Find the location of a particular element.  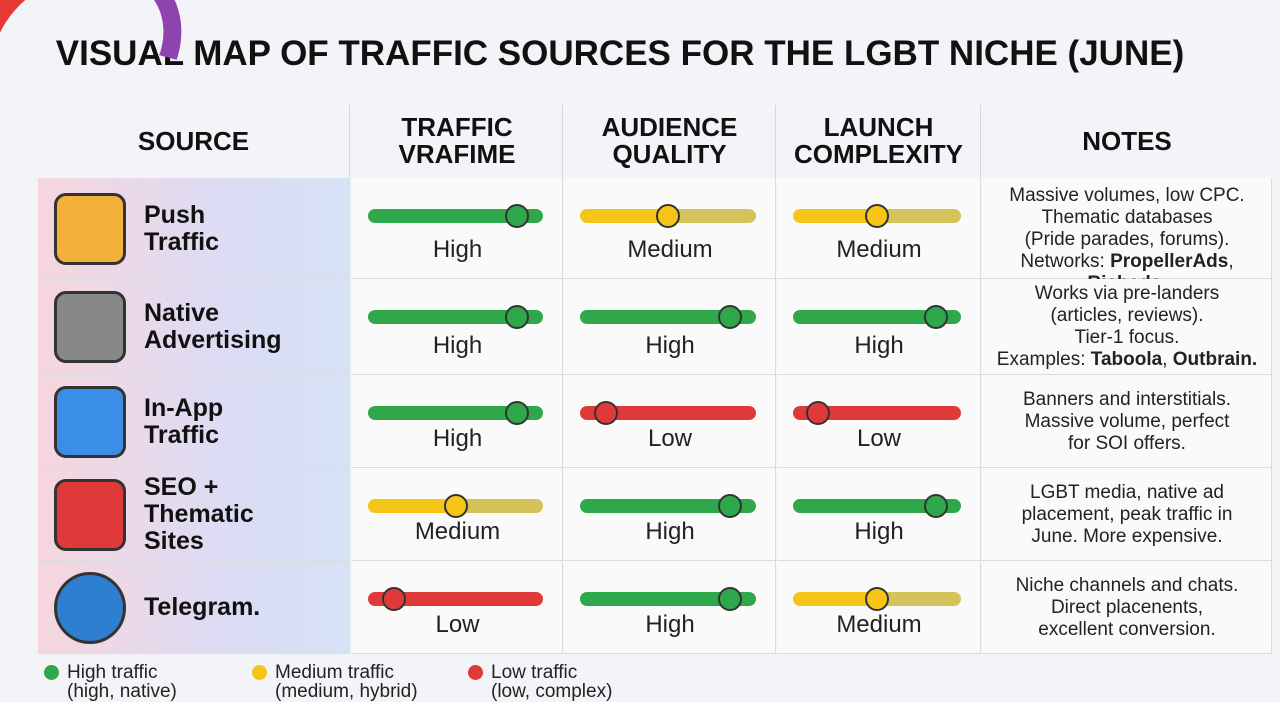

source-cell: Native Advertising is located at coordinates (194, 327).